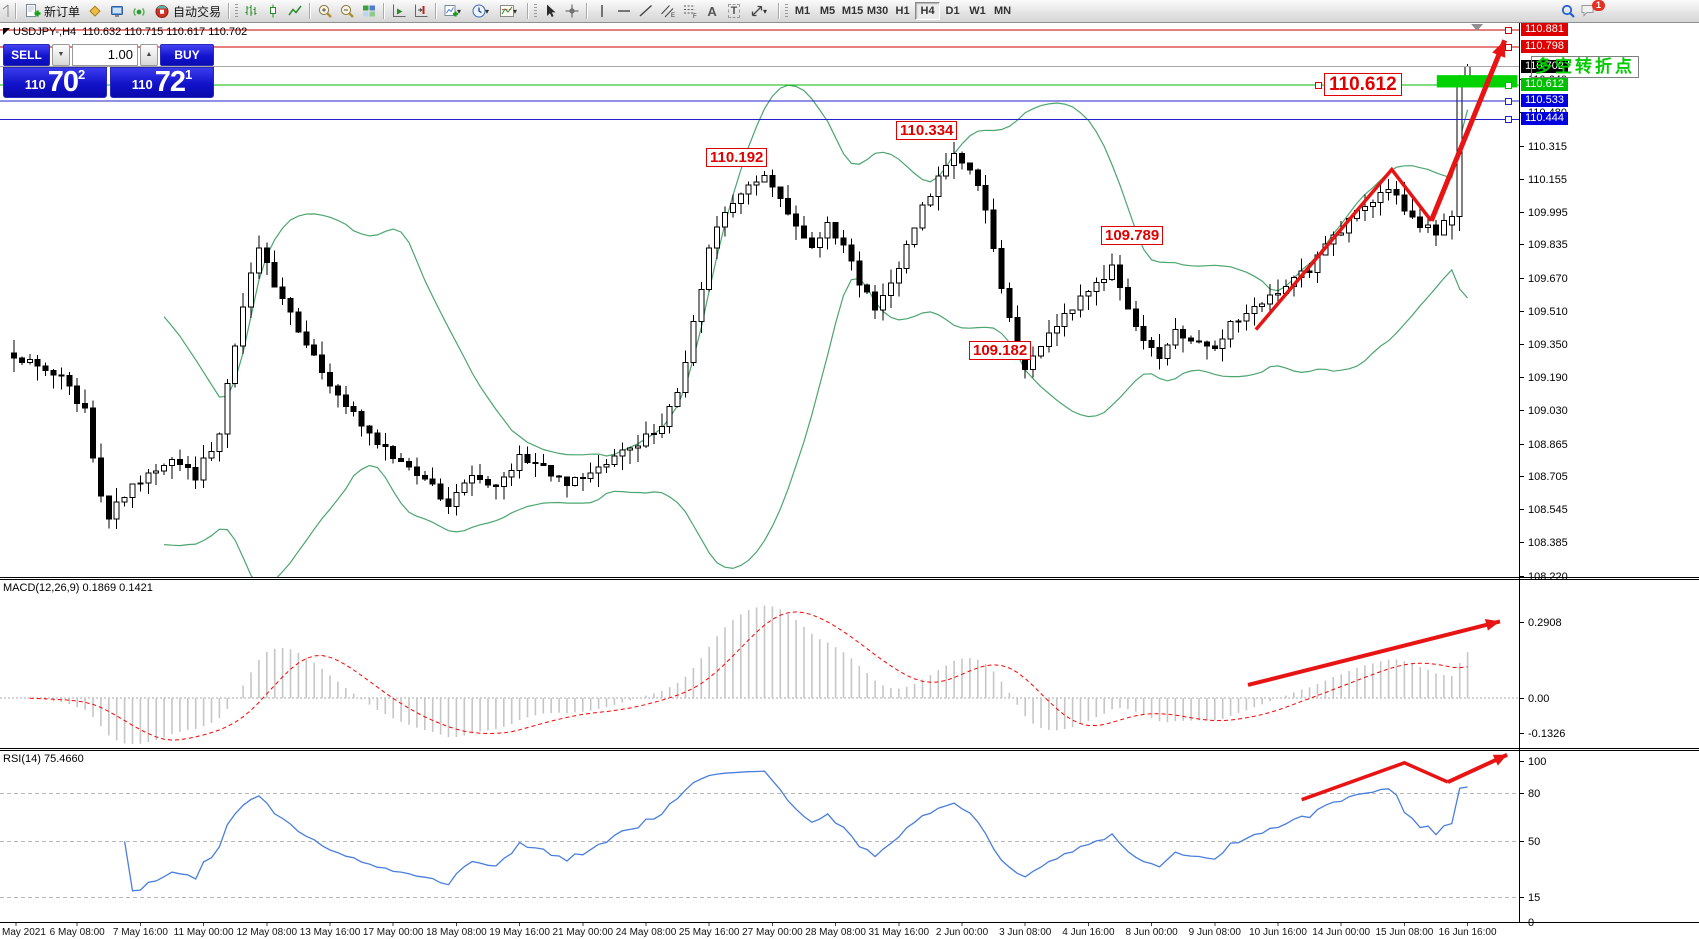 The width and height of the screenshot is (1699, 939). Describe the element at coordinates (273, 11) in the screenshot. I see `candlestick-chart-icon` at that location.